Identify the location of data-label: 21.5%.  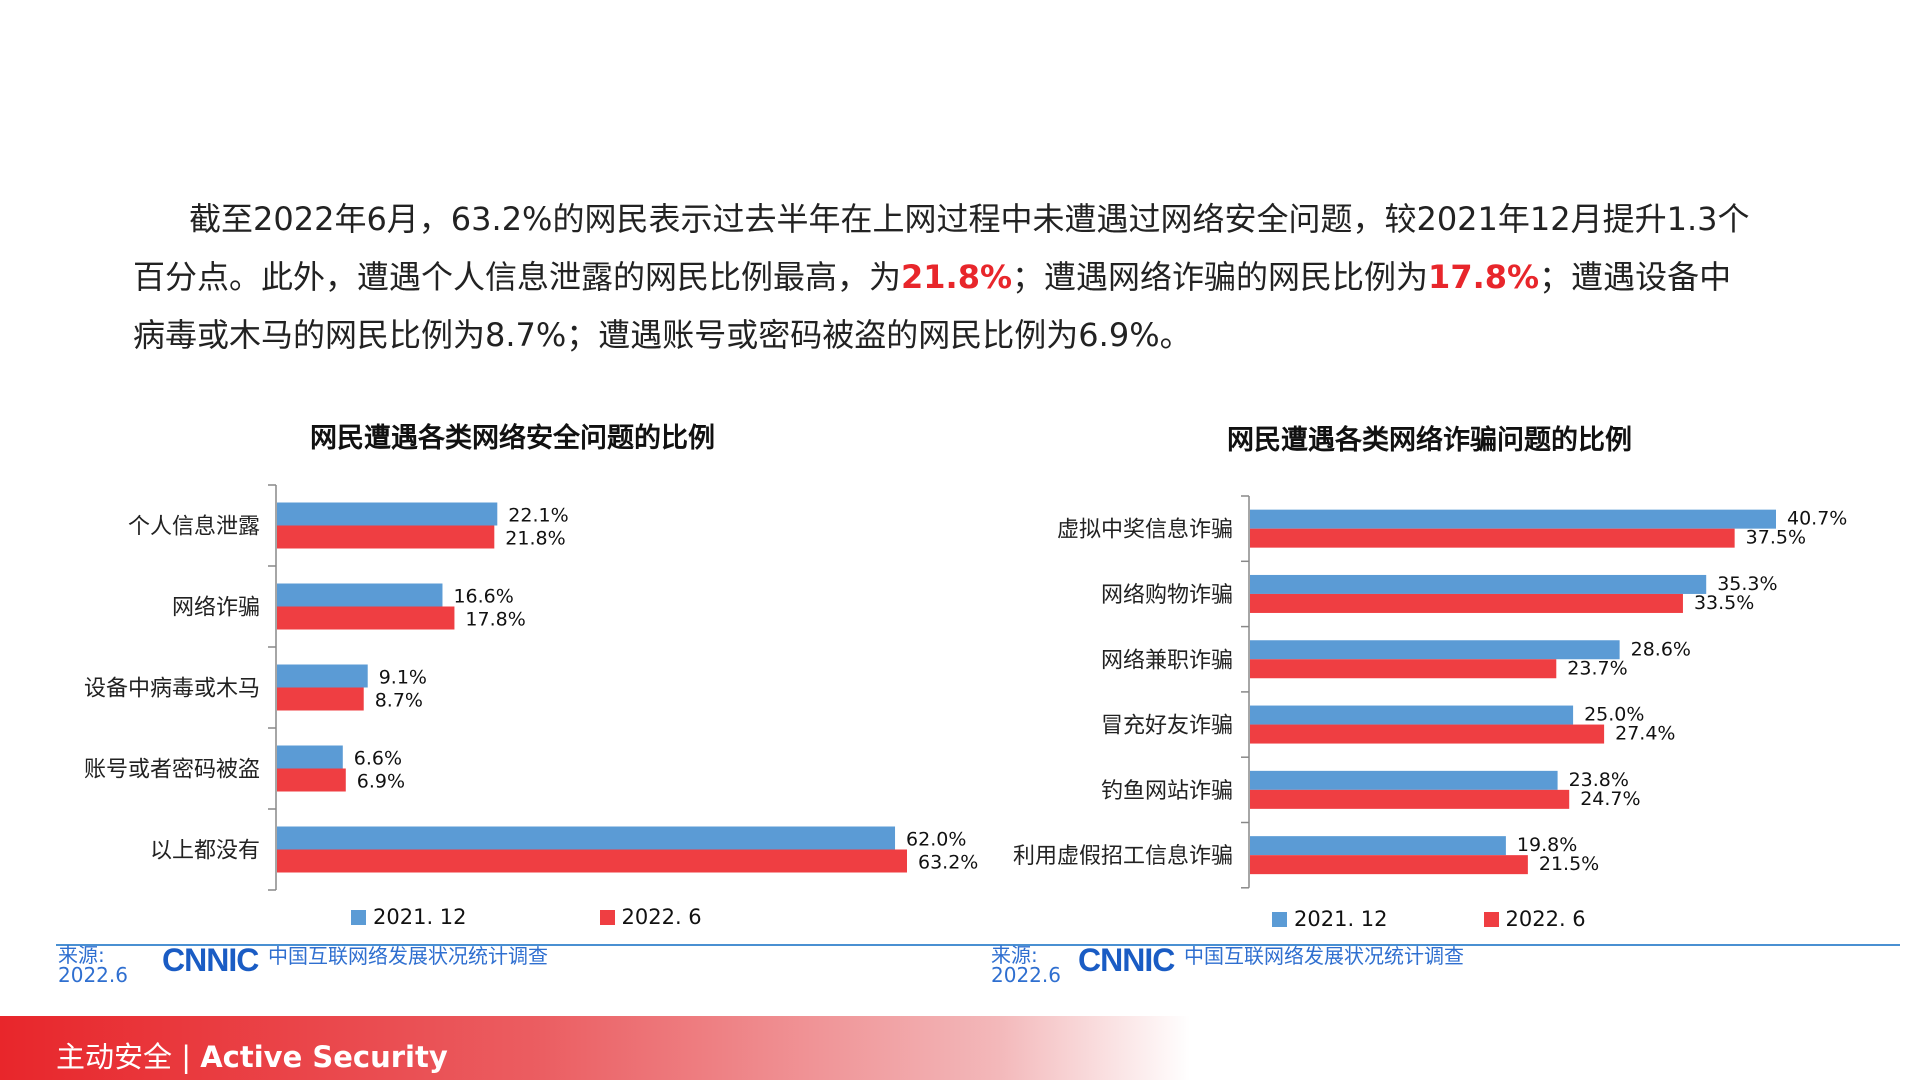
(1569, 864).